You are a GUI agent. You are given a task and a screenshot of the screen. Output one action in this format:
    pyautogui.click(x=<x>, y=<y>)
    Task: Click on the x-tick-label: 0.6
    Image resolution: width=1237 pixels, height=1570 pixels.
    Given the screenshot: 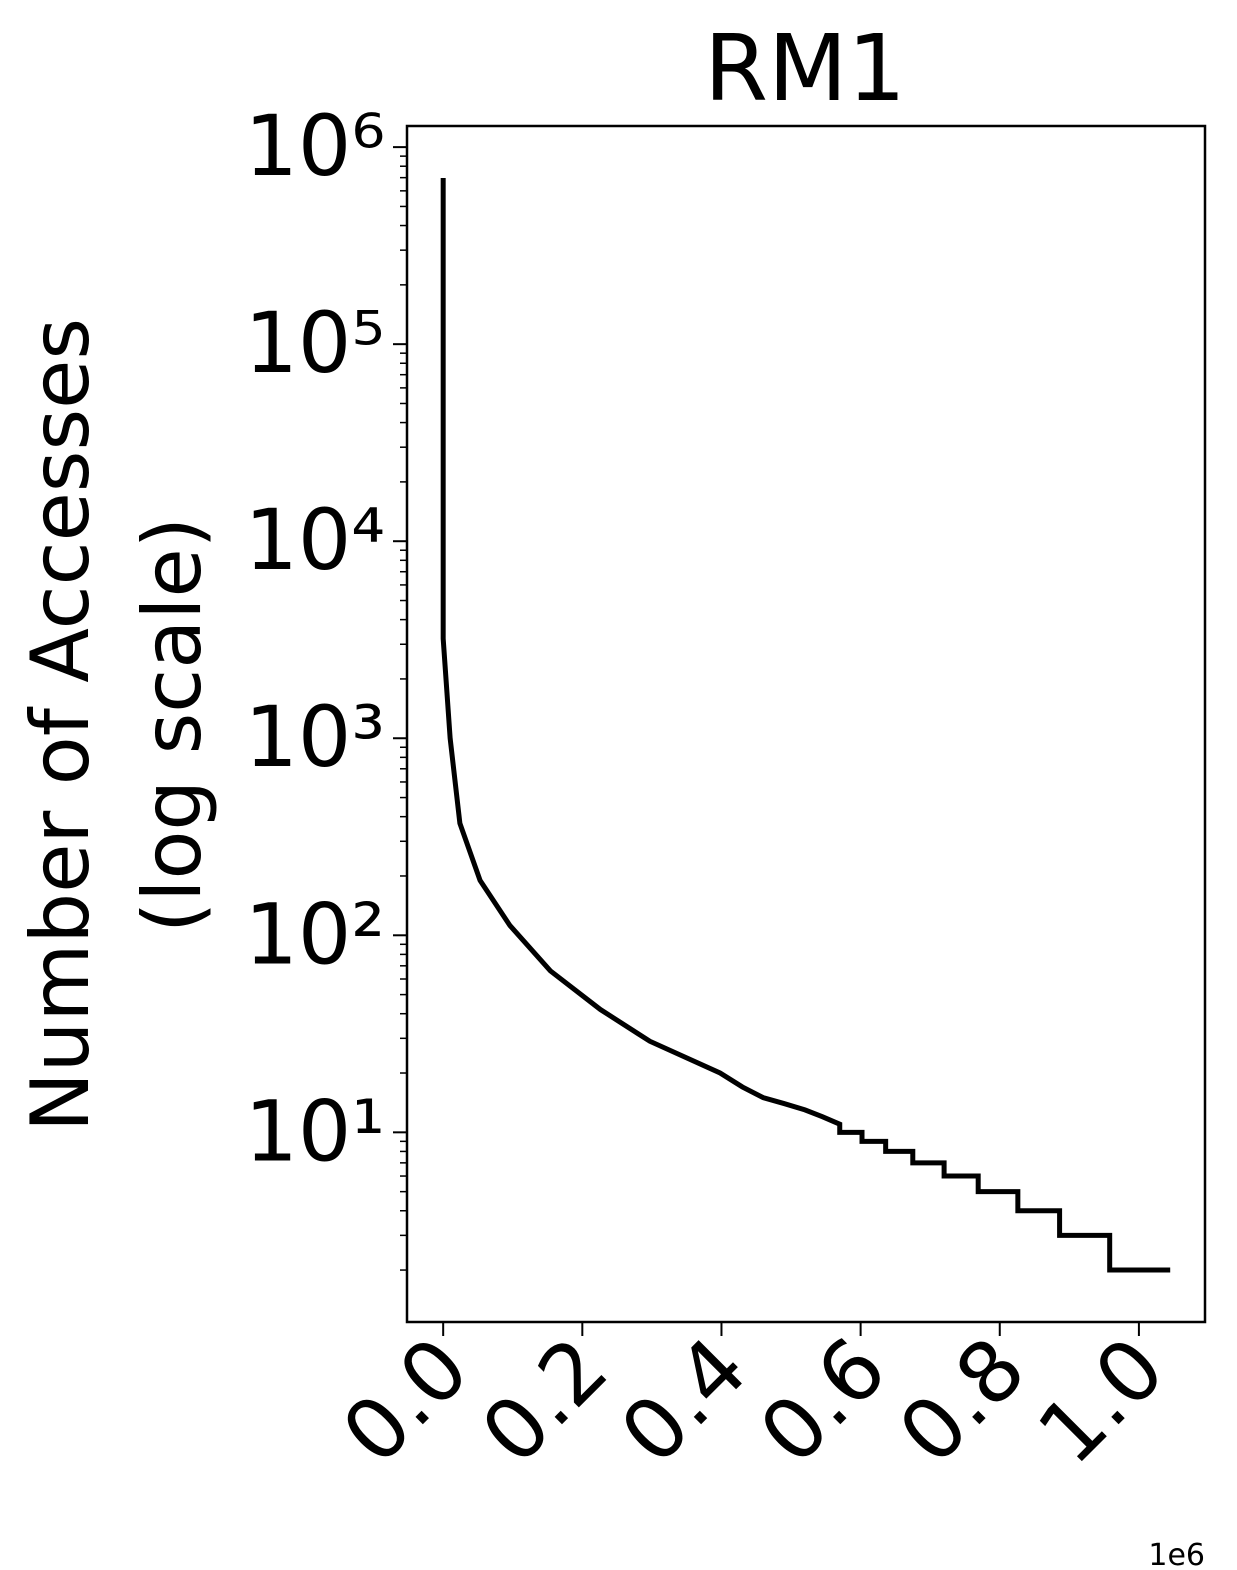 What is the action you would take?
    pyautogui.click(x=823, y=1401)
    